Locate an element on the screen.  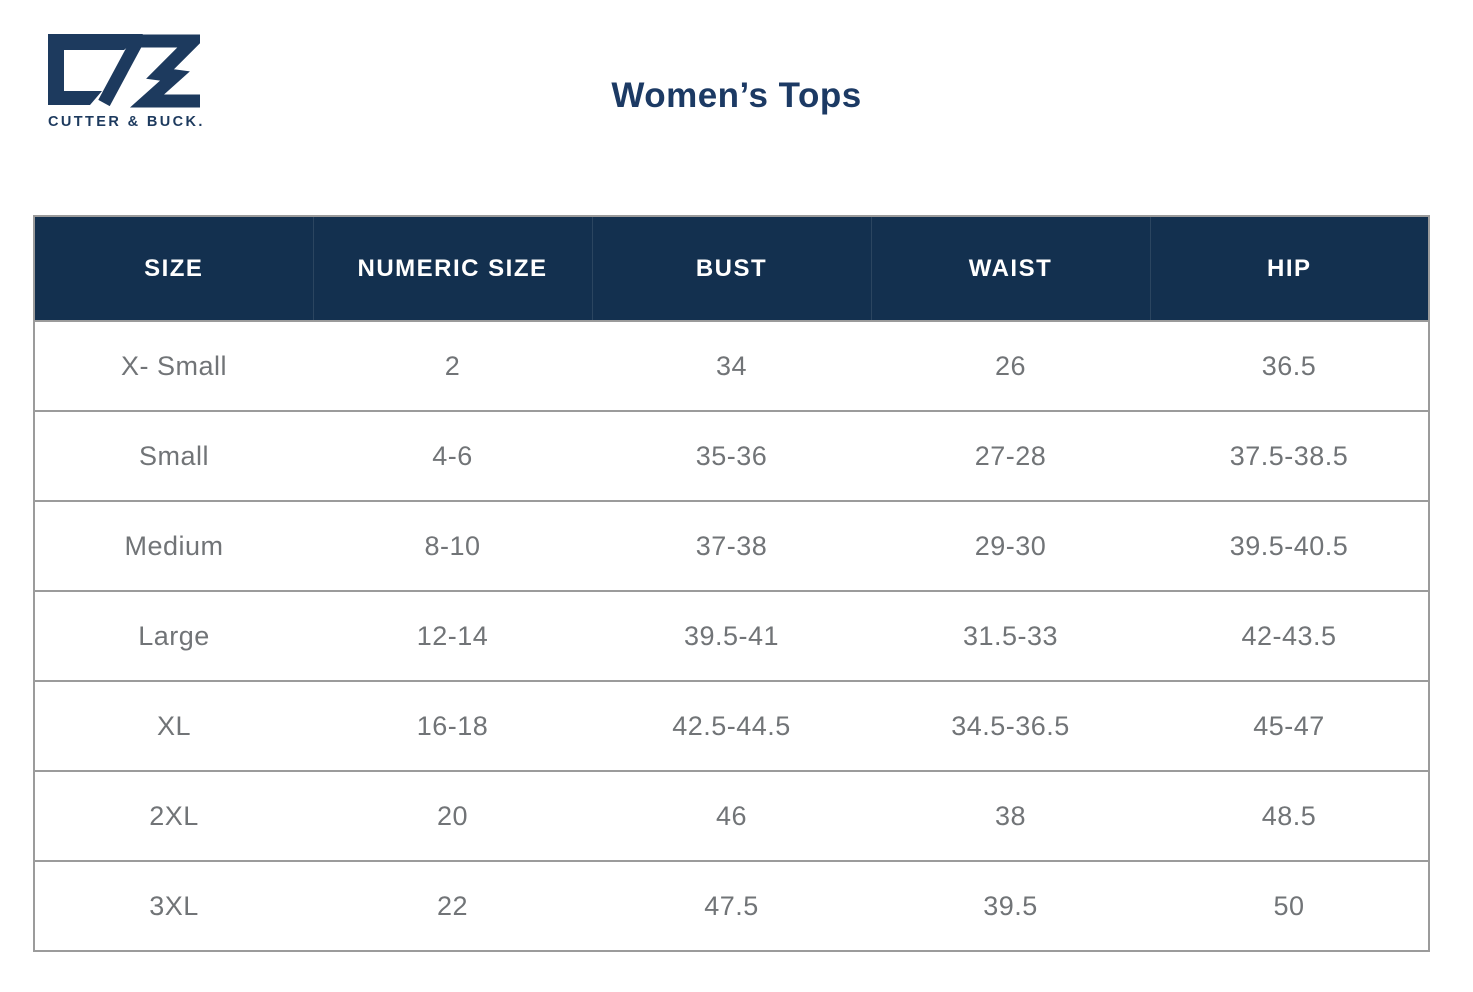
cell-numeric-size: 2 is located at coordinates (452, 366).